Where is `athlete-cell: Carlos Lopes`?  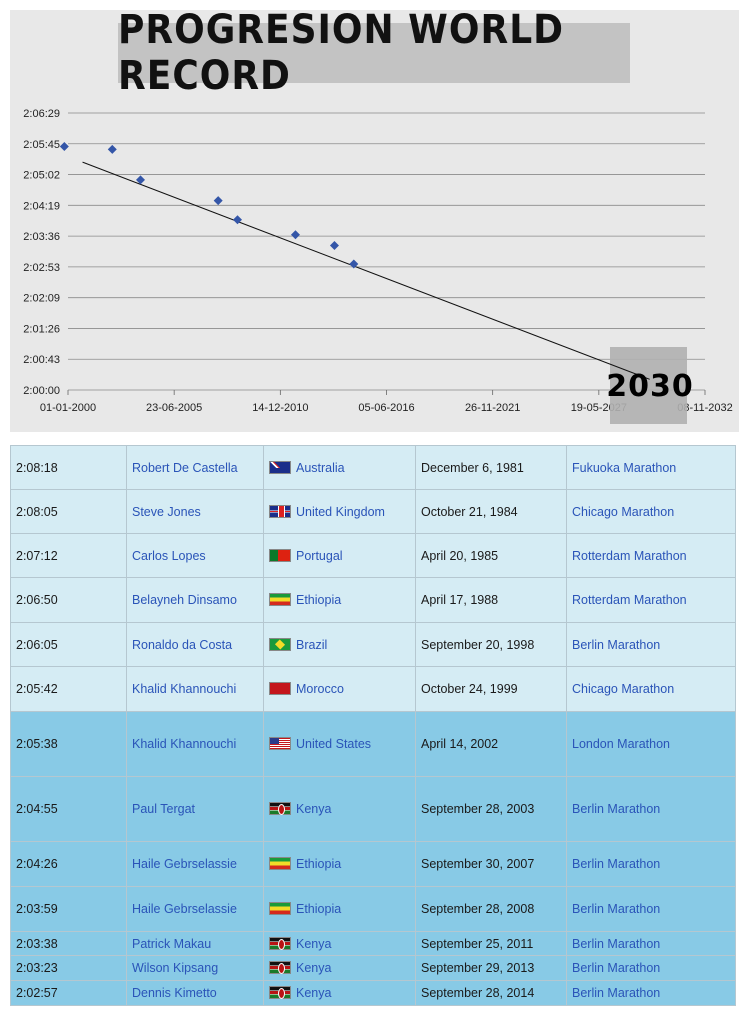 athlete-cell: Carlos Lopes is located at coordinates (195, 555).